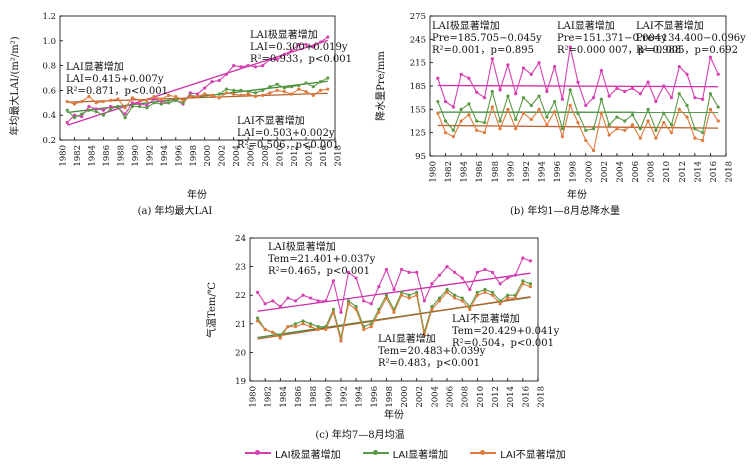 The width and height of the screenshot is (753, 465). I want to click on chart-c-annotation-0-line-2: R²=0.465，p<0.001, so click(319, 271).